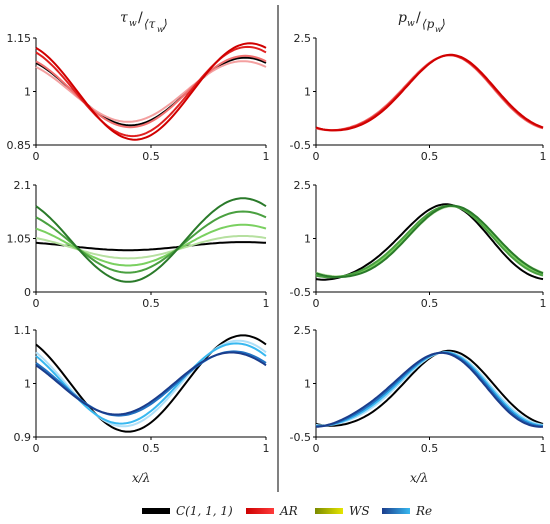  What do you see at coordinates (402, 18) in the screenshot?
I see `p-symbol: p` at bounding box center [402, 18].